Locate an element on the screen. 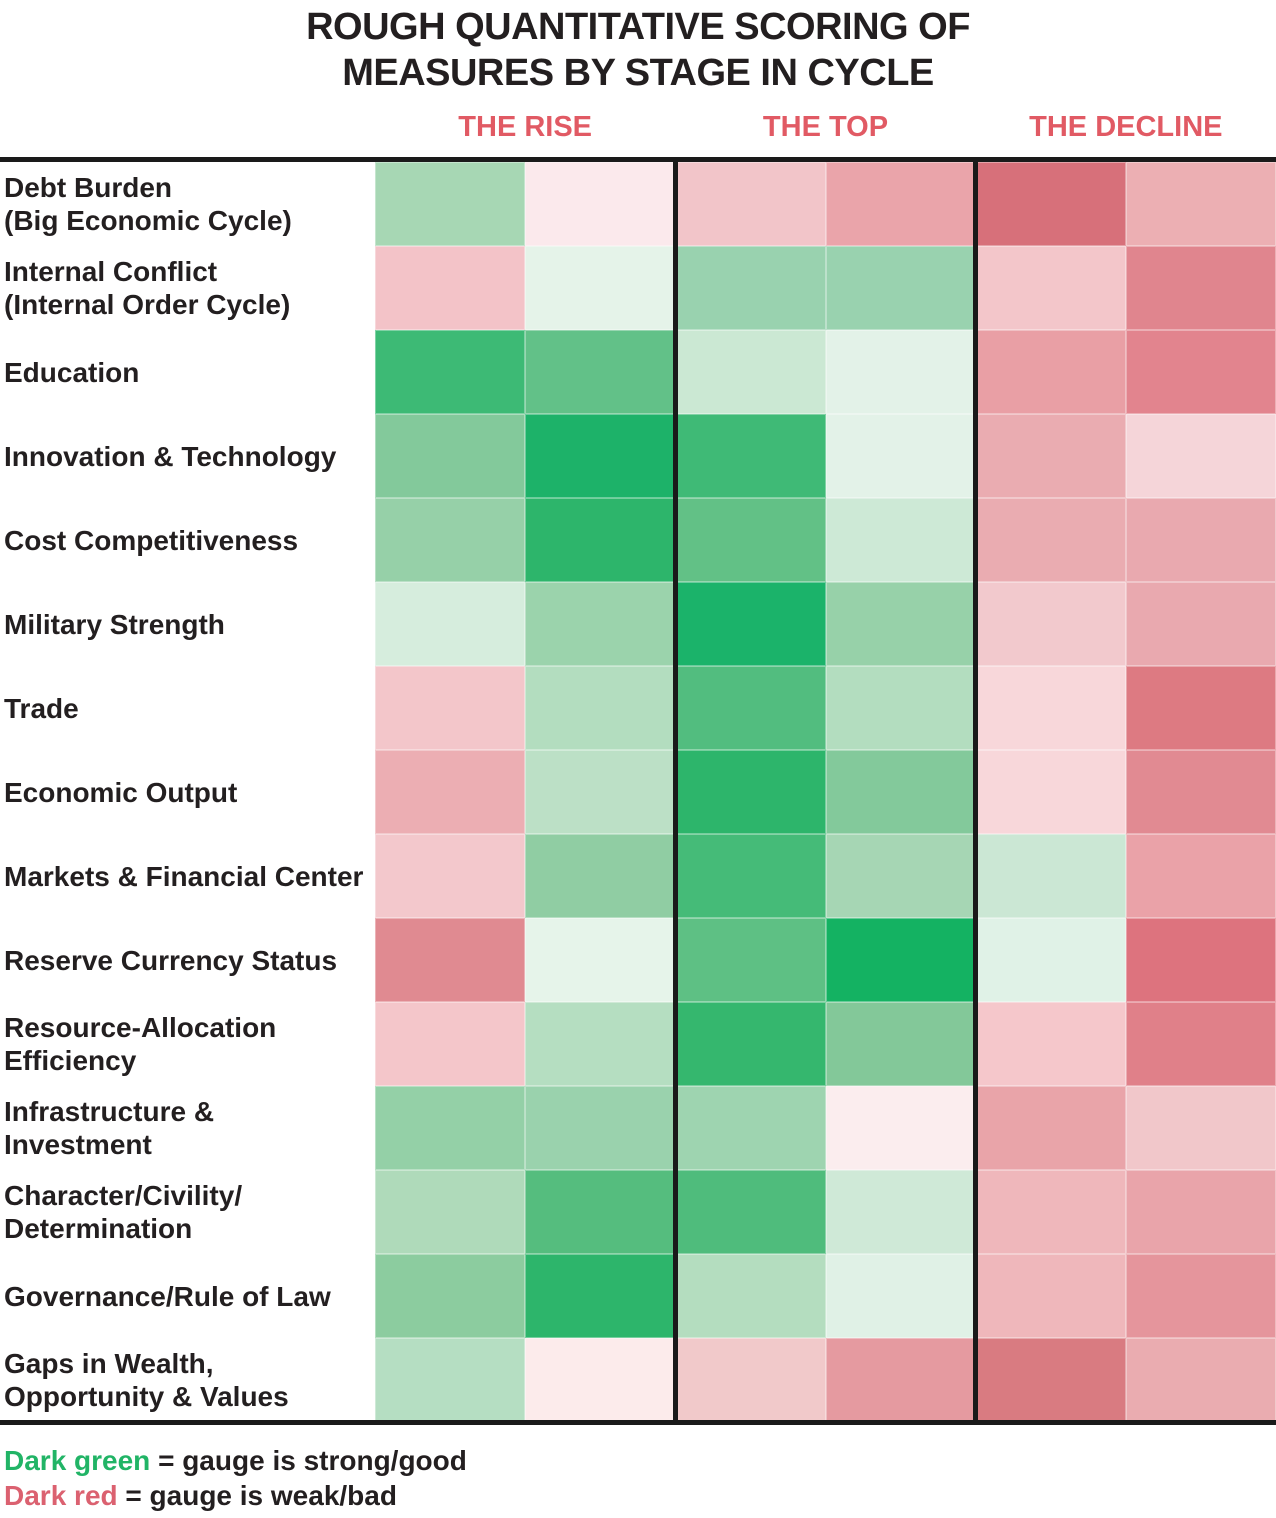 The width and height of the screenshot is (1276, 1518). heatmap-row: Gaps in Wealth, Opportunity & Values is located at coordinates (638, 1380).